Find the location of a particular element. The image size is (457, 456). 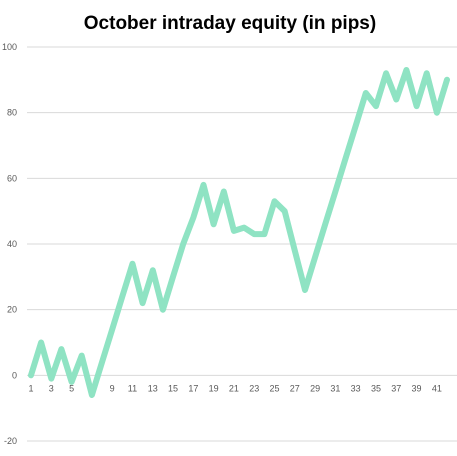

y-tick-label: 80 is located at coordinates (12, 113).